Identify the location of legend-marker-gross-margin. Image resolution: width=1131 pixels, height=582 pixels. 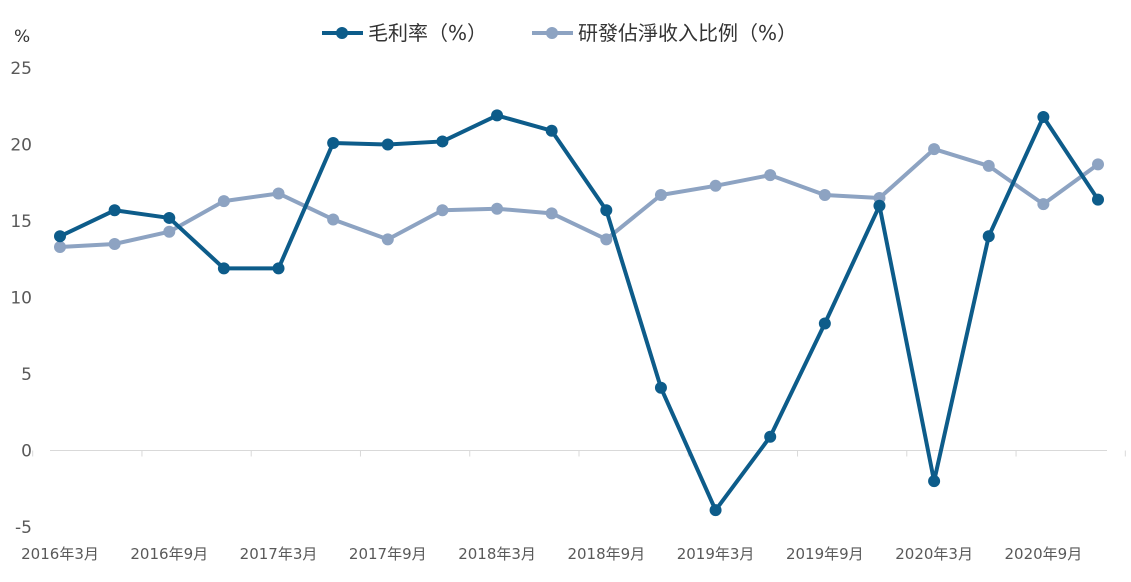
(342, 33).